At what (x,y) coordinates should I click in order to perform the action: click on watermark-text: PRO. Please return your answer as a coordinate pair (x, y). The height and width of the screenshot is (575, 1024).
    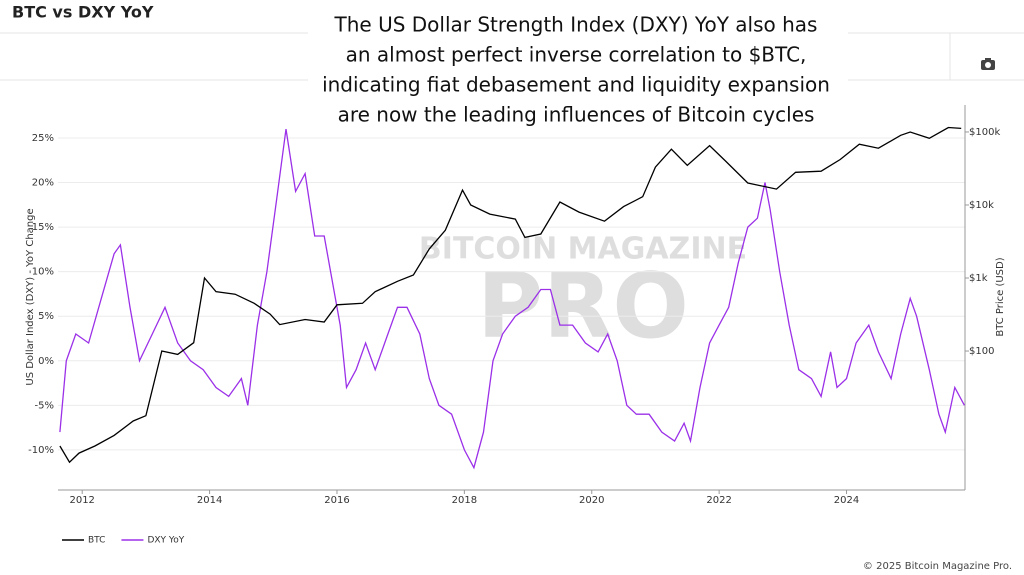
    Looking at the image, I should click on (583, 306).